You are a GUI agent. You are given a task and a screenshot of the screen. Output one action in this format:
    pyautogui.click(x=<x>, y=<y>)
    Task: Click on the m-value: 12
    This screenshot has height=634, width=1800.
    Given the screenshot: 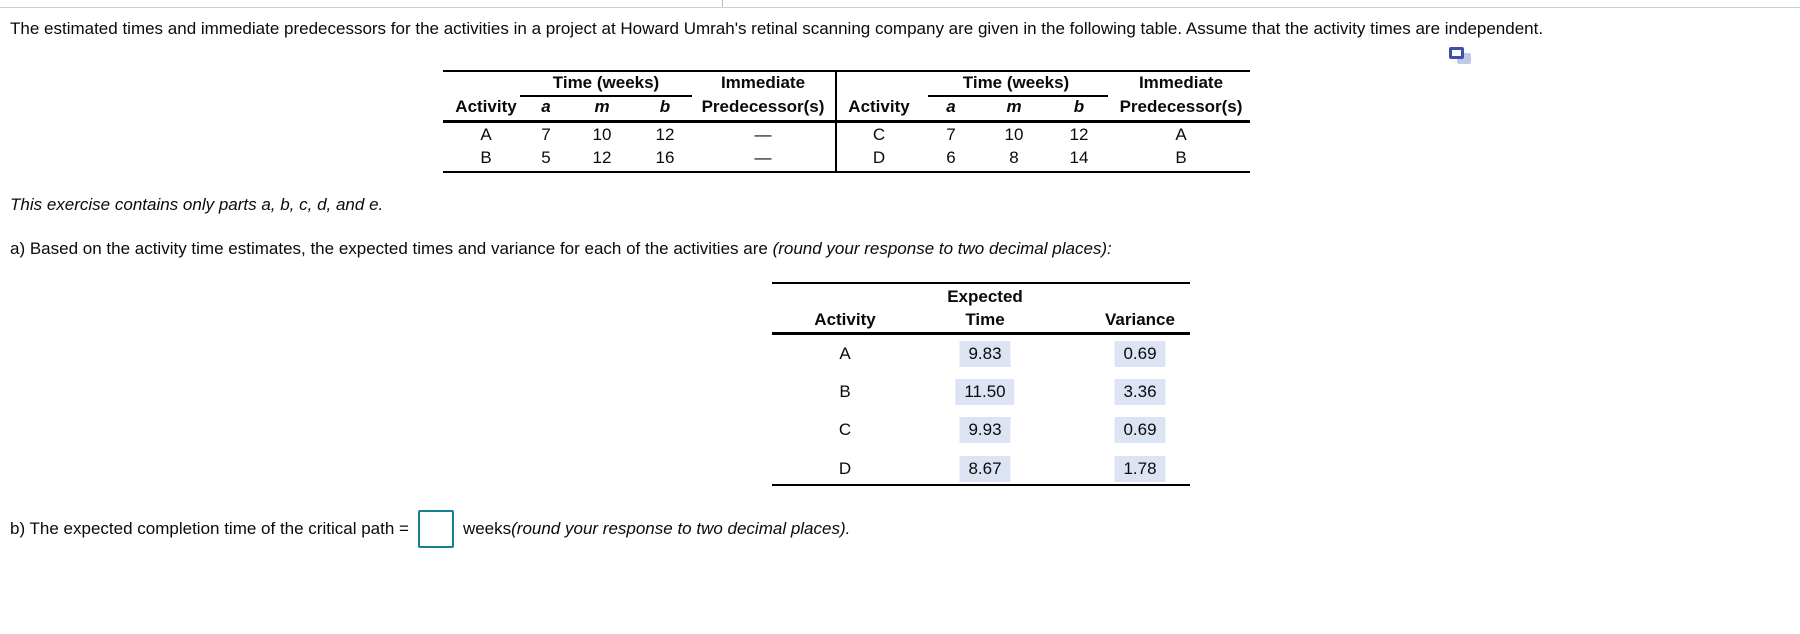 What is the action you would take?
    pyautogui.click(x=602, y=157)
    